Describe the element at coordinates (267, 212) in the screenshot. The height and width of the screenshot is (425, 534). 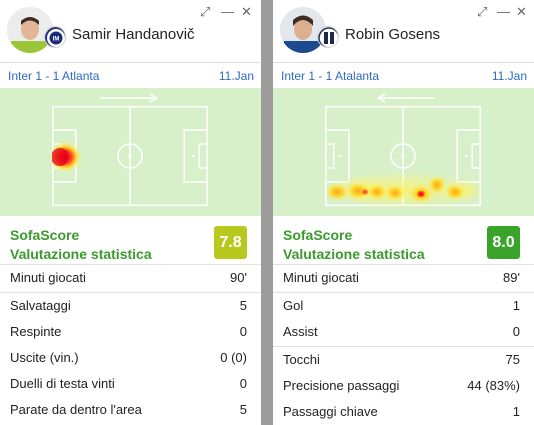
I see `panel-divider` at that location.